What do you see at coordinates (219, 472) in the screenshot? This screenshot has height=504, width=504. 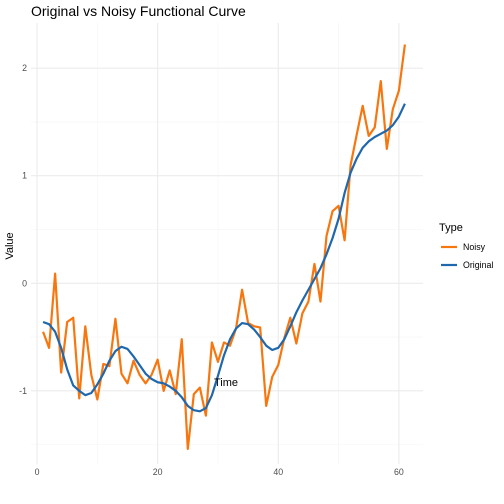 I see `x-axis-ticks: 0 20 40 60` at bounding box center [219, 472].